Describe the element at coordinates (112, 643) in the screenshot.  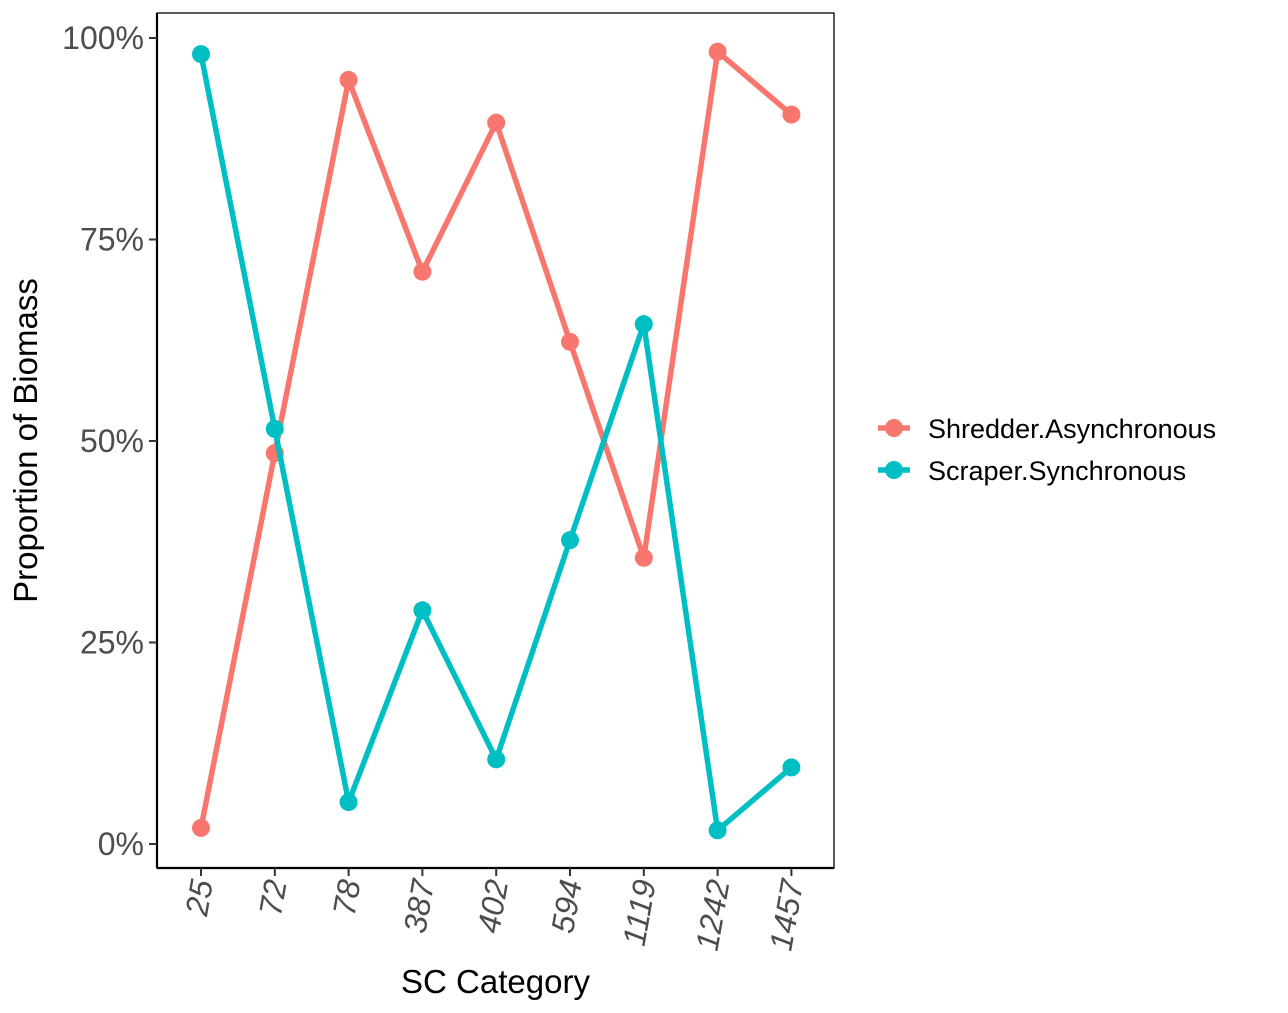
I see `y-tick-label: 25%` at that location.